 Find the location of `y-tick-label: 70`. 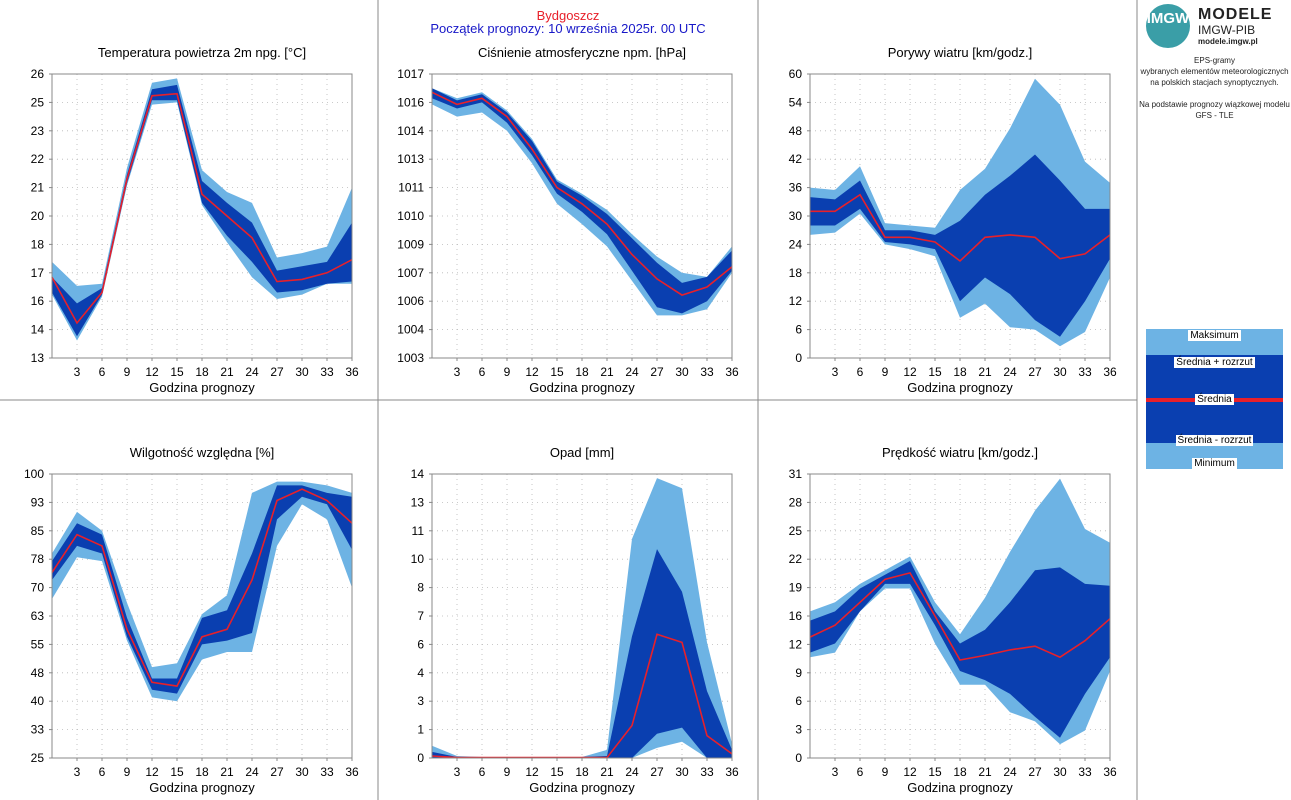

y-tick-label: 70 is located at coordinates (38, 588).